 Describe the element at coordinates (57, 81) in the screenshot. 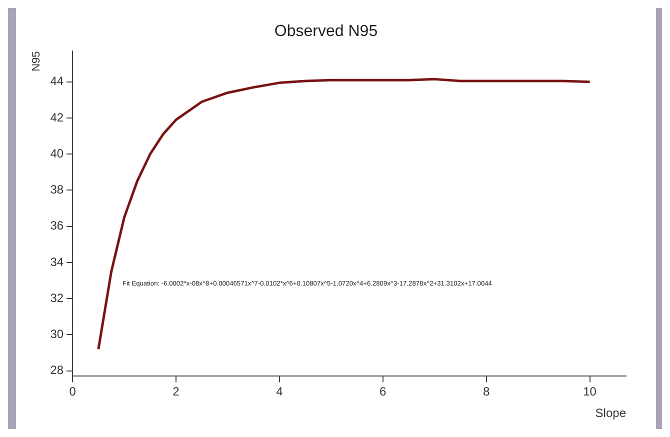

I see `y-tick-label: 44` at that location.